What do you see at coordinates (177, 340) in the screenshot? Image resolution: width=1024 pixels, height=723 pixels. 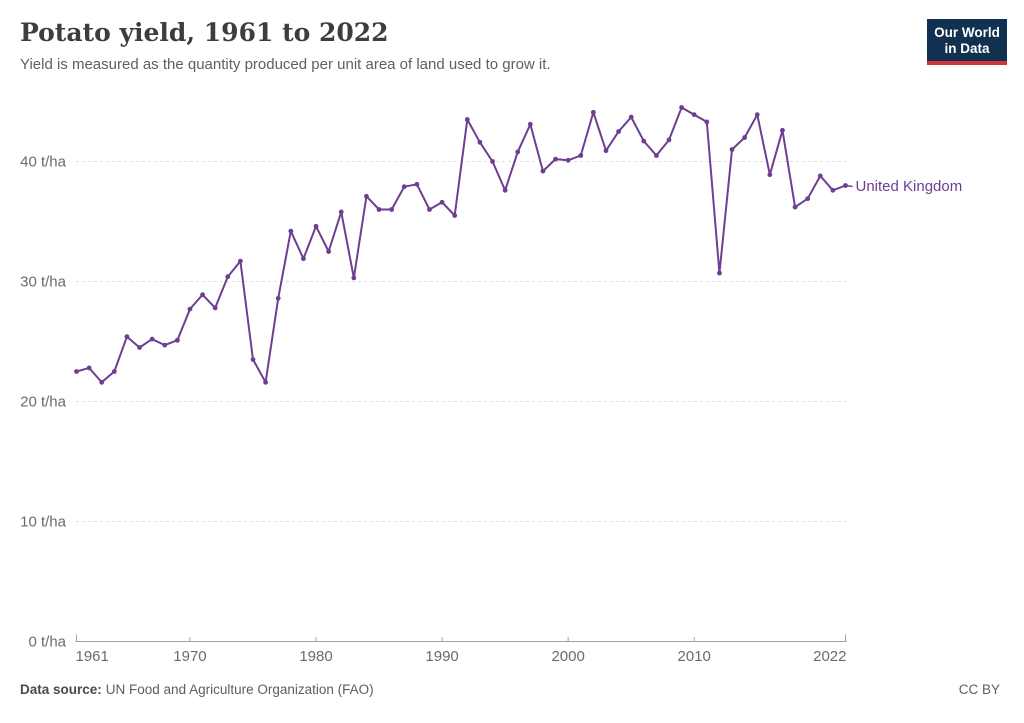 I see `data-point-1969` at bounding box center [177, 340].